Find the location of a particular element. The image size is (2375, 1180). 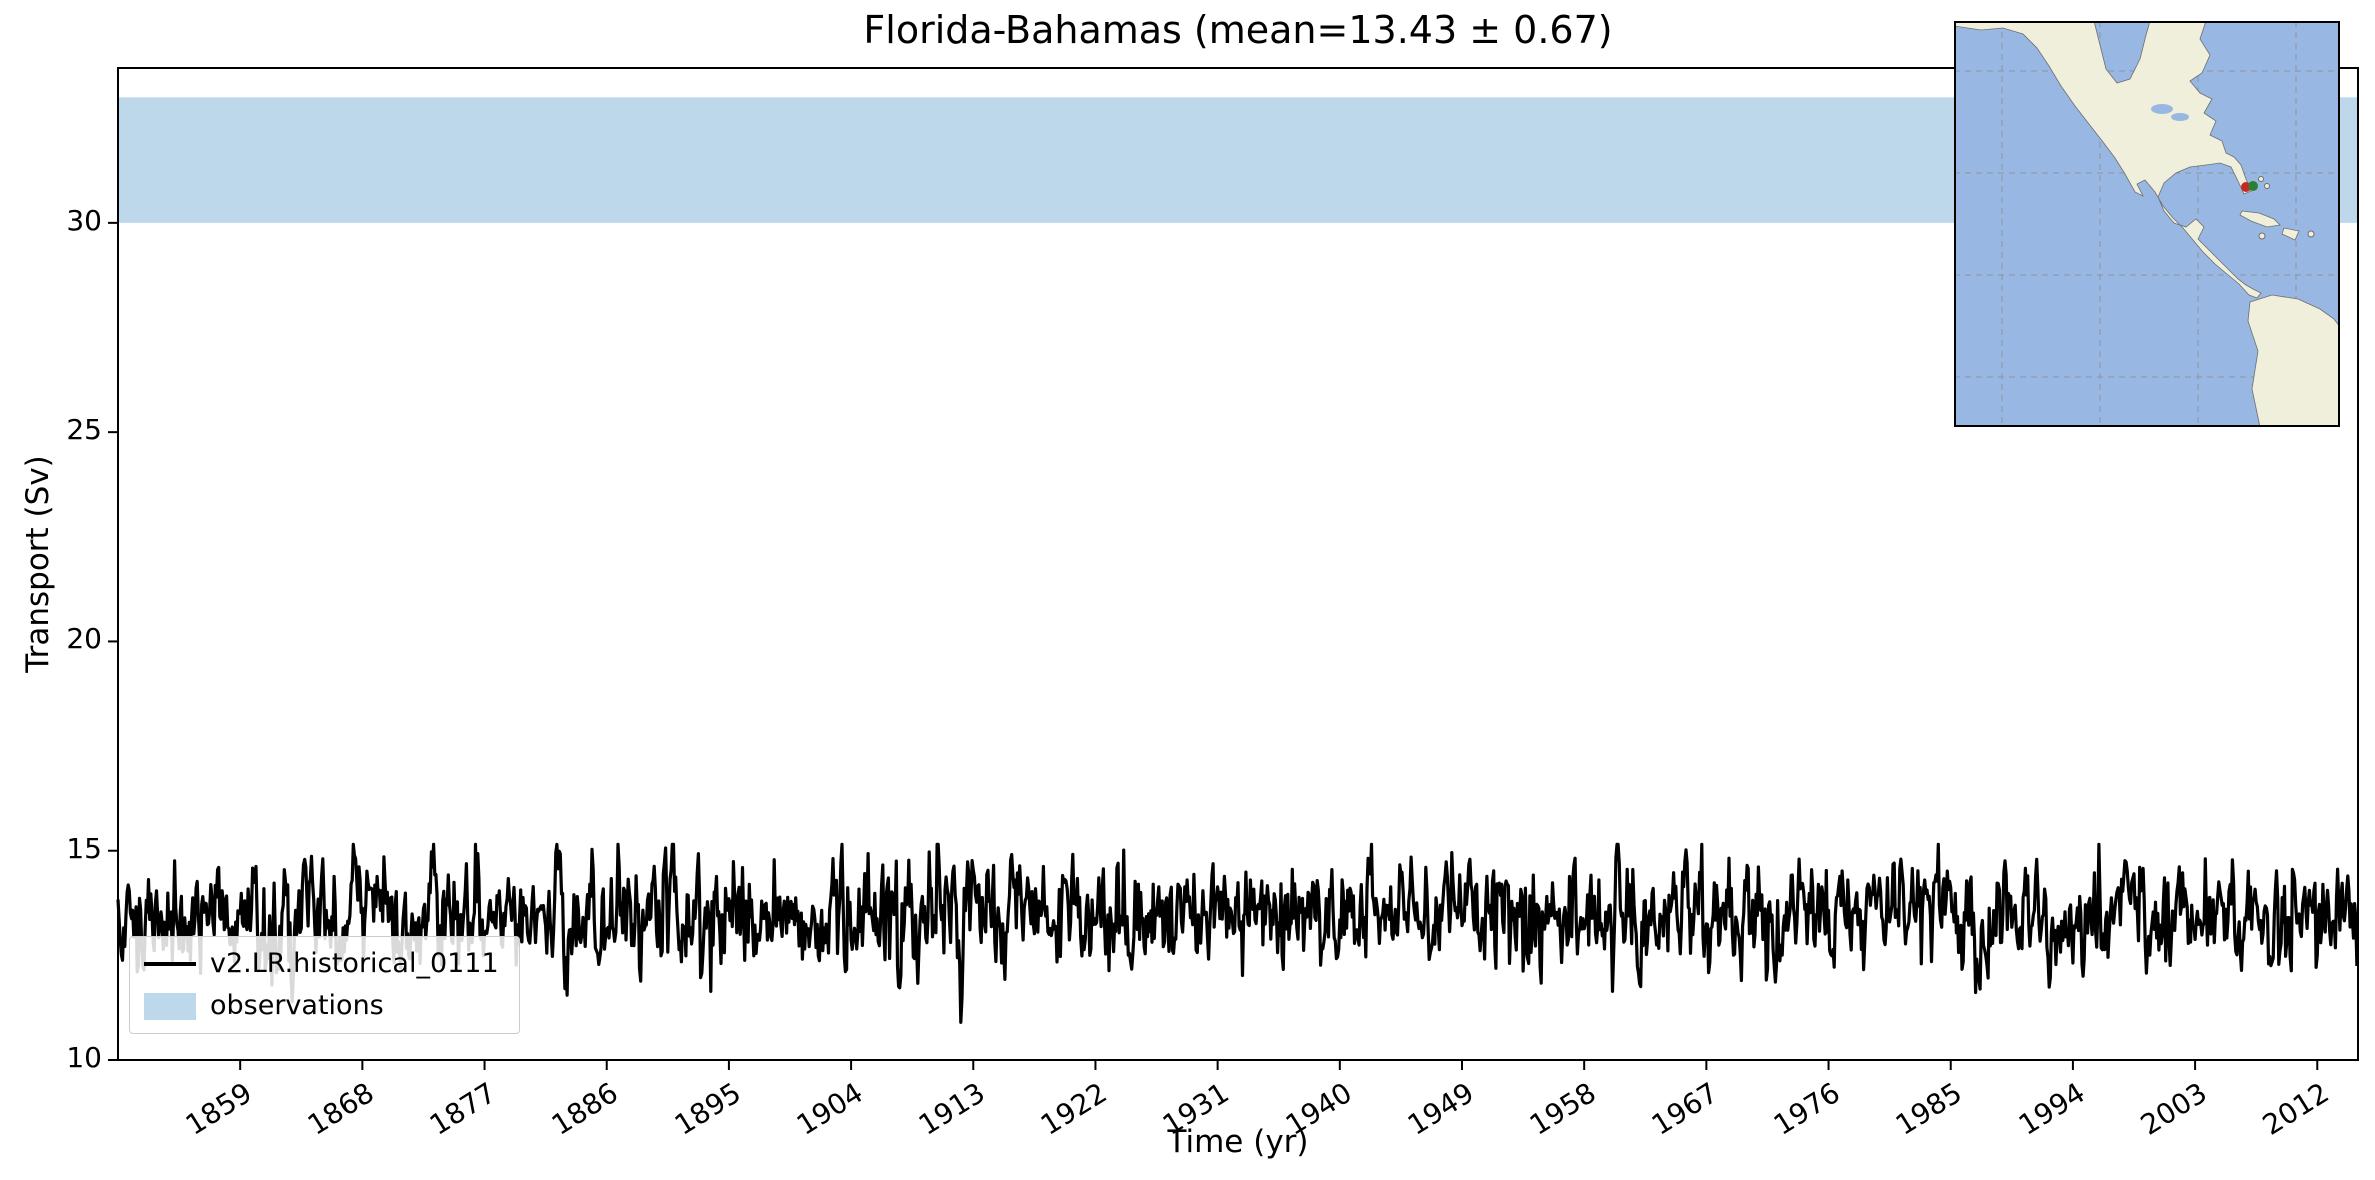

y-tick-label: 15 is located at coordinates (84, 848).